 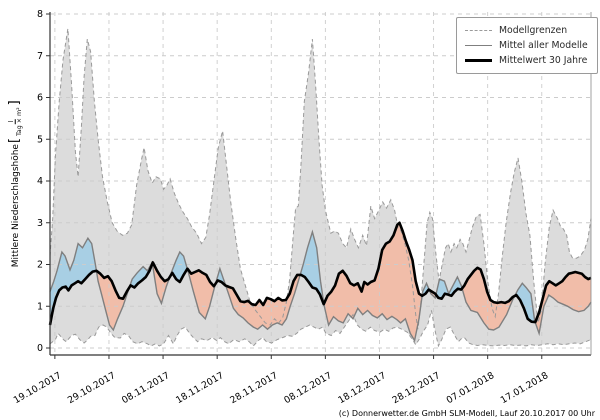 What do you see at coordinates (92, 388) in the screenshot?
I see `x-tick-label: 29.10.2017` at bounding box center [92, 388].